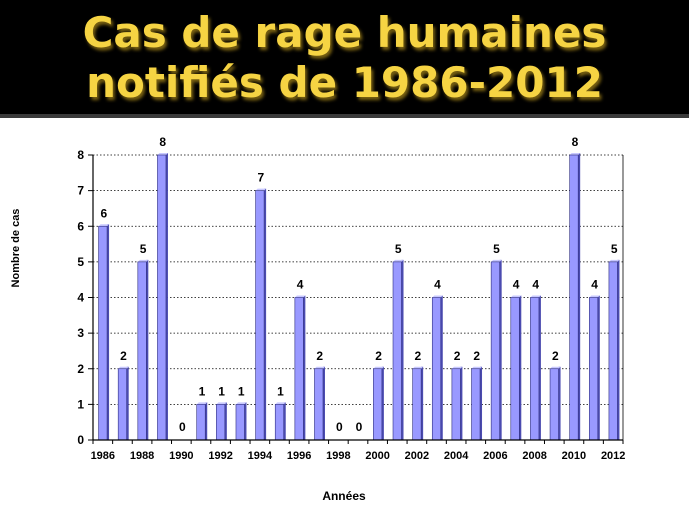  Describe the element at coordinates (300, 285) in the screenshot. I see `data-label-1996: 4` at that location.